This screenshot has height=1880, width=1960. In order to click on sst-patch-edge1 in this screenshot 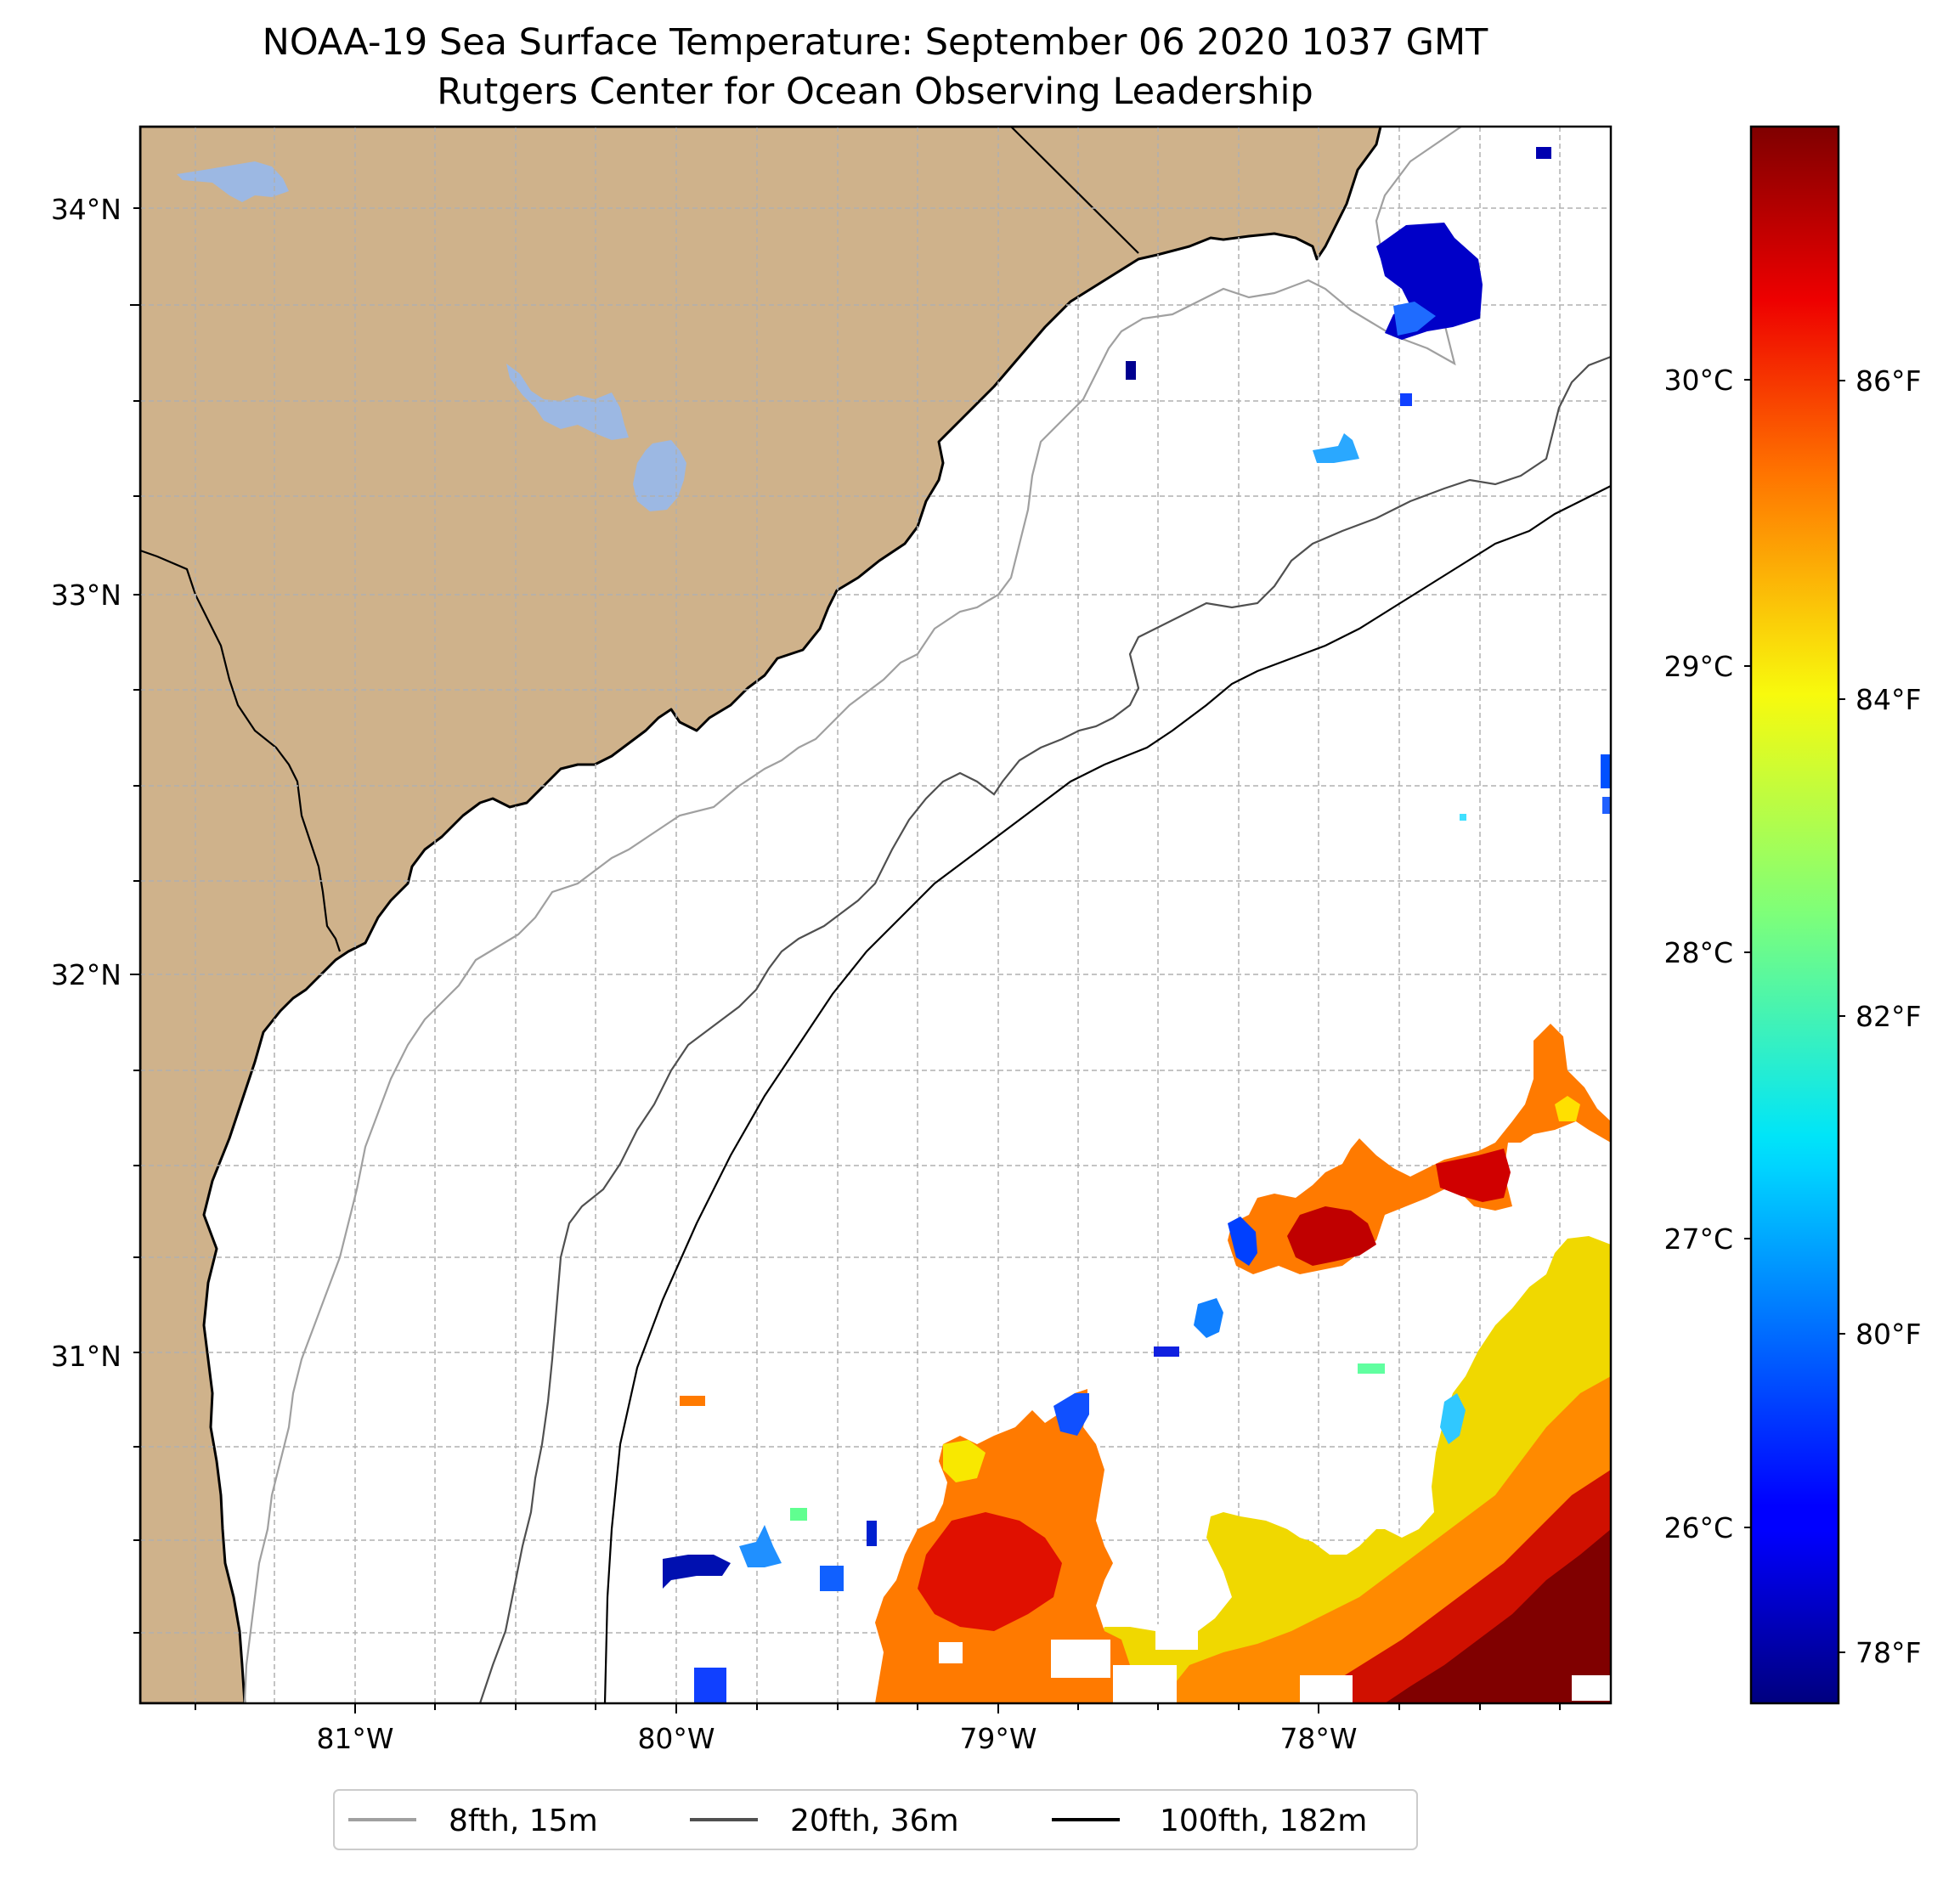, I will do `click(1606, 771)`.